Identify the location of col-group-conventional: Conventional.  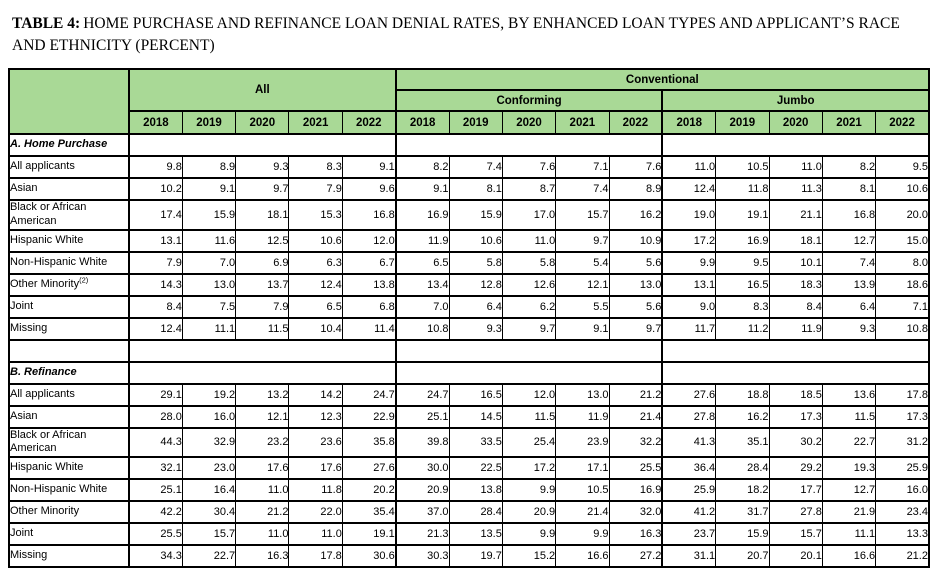
(662, 79).